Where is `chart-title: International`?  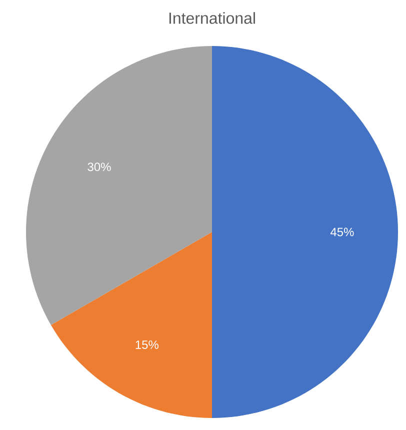 chart-title: International is located at coordinates (212, 18).